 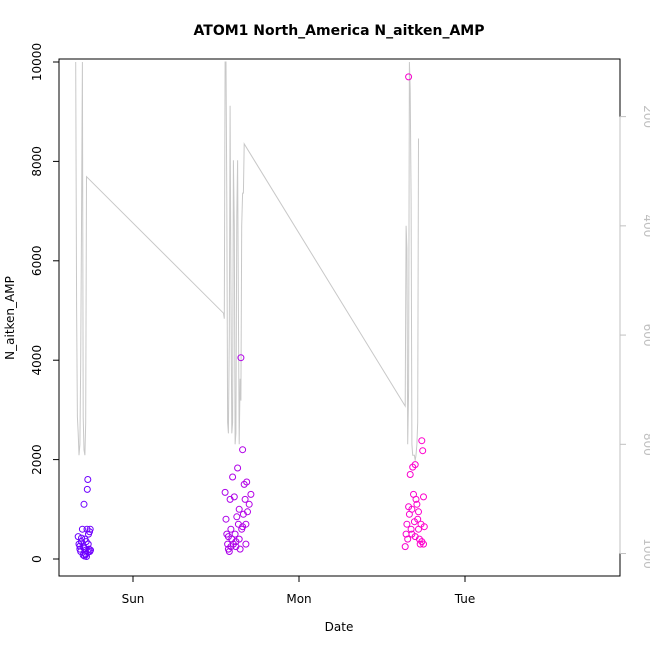 What do you see at coordinates (645, 444) in the screenshot?
I see `right-y-tick-label: 800` at bounding box center [645, 444].